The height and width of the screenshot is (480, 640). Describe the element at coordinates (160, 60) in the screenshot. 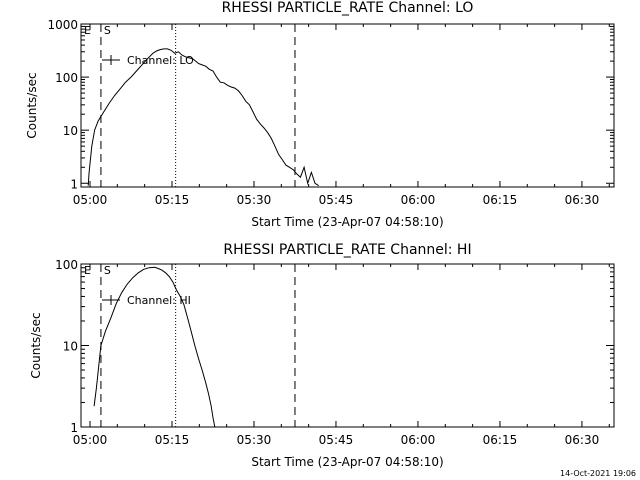

I see `legend-label: Channel: LO` at that location.